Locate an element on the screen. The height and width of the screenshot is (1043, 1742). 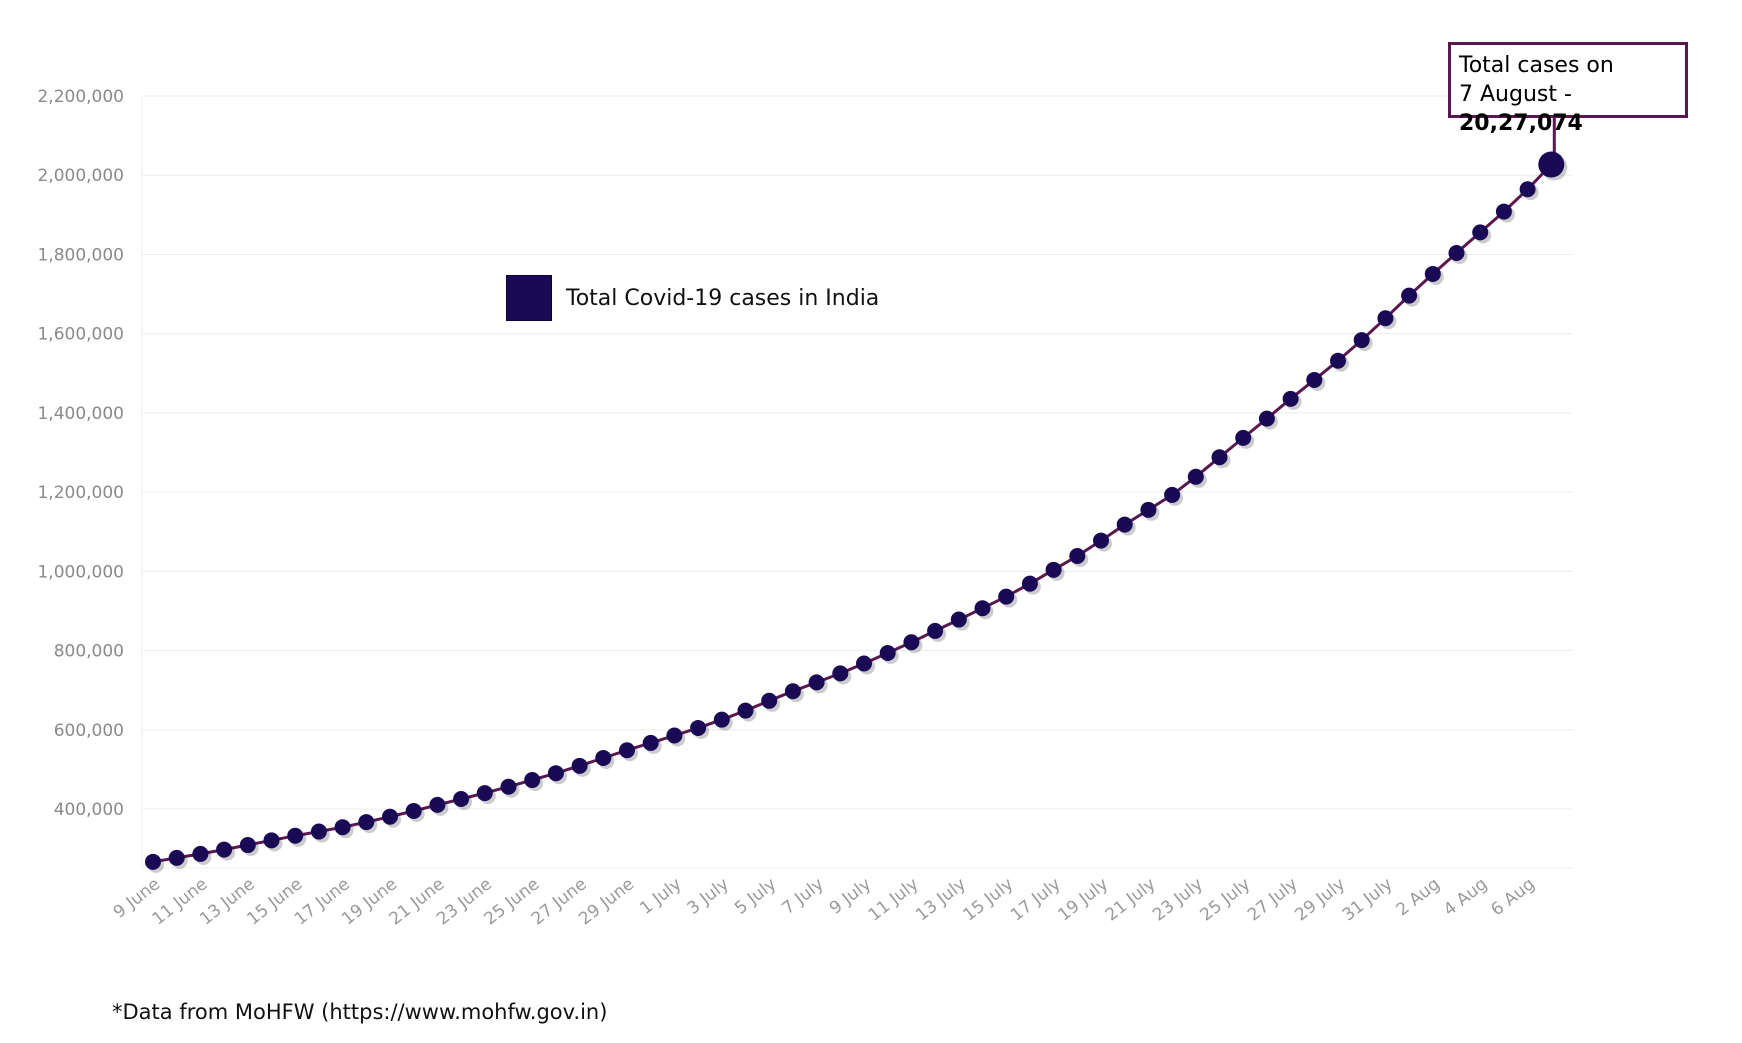
x-tick-label: 1 July is located at coordinates (660, 896).